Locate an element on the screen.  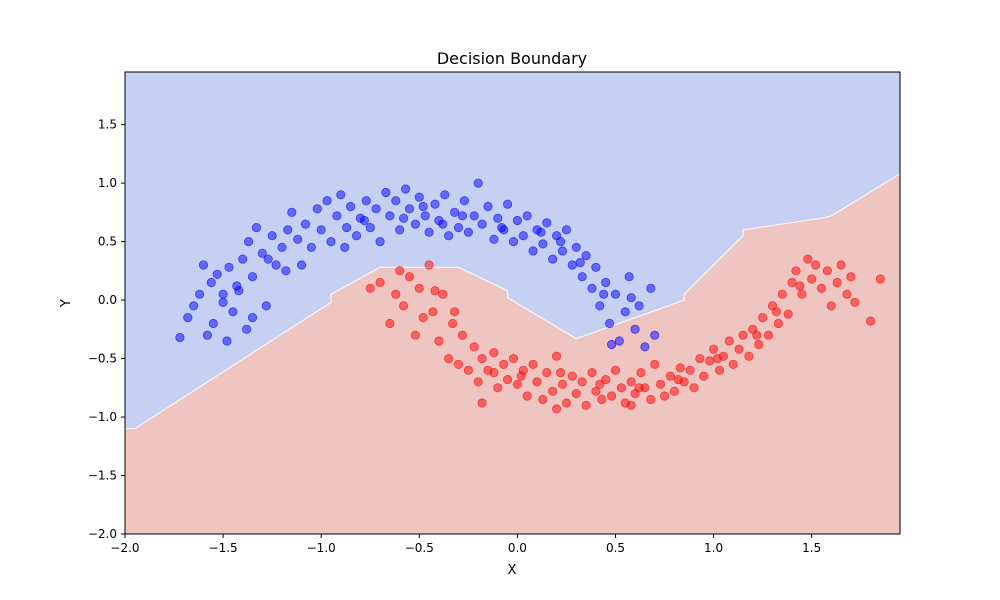
y-axis-ticks: −2.0 −1.5 −1.0 −0.5 0.0 0.5 1.0 1.5 is located at coordinates (106, 329).